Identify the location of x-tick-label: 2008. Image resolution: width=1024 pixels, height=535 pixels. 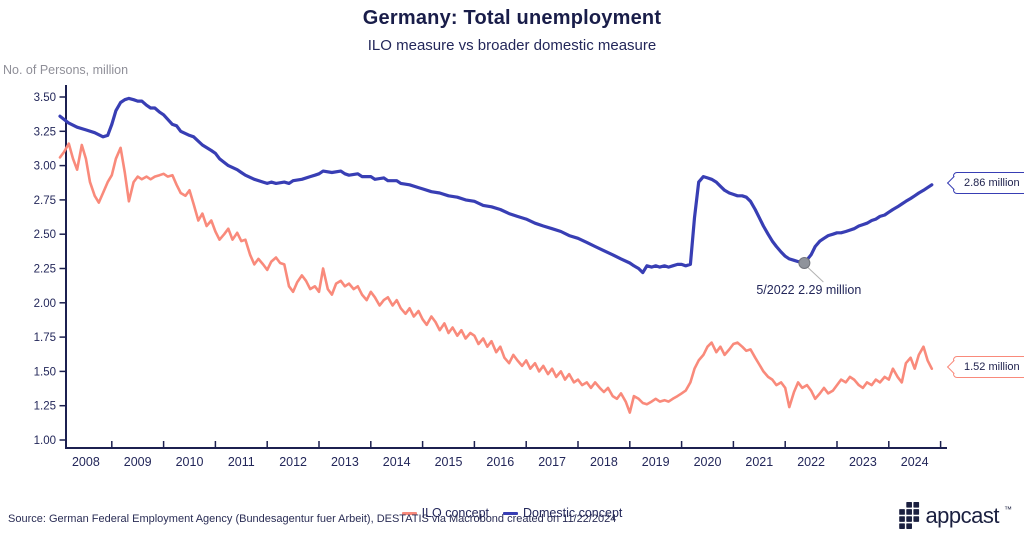
(86, 462).